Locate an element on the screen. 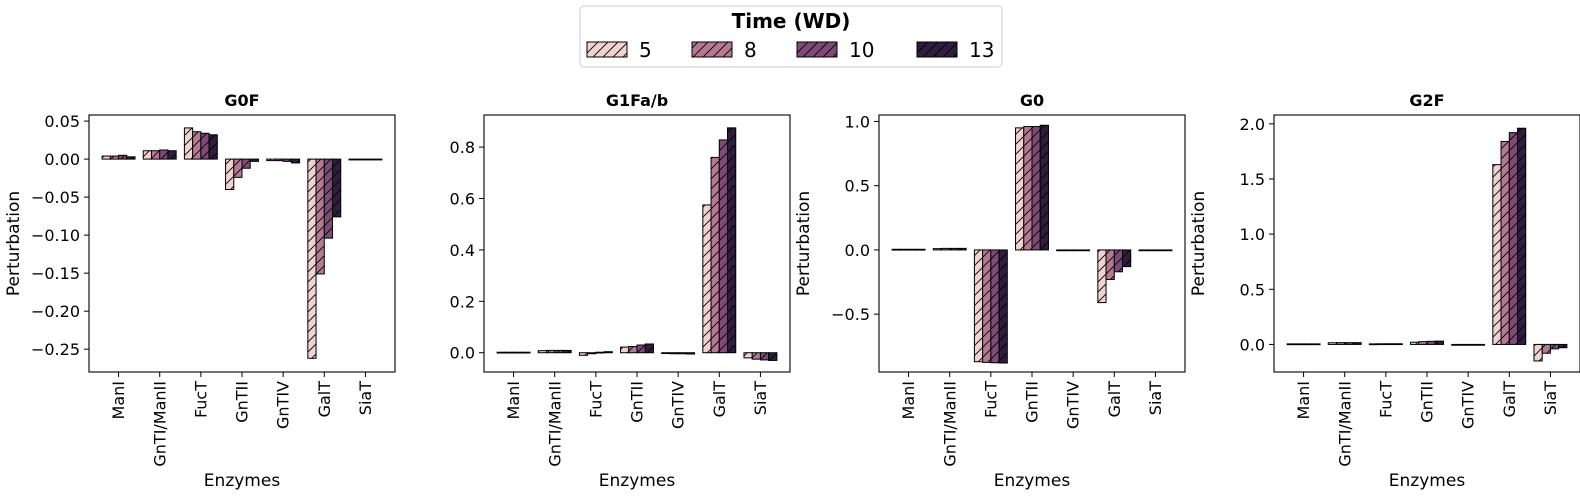 Image resolution: width=1580 pixels, height=498 pixels. legend-title: Time (WD) is located at coordinates (791, 21).